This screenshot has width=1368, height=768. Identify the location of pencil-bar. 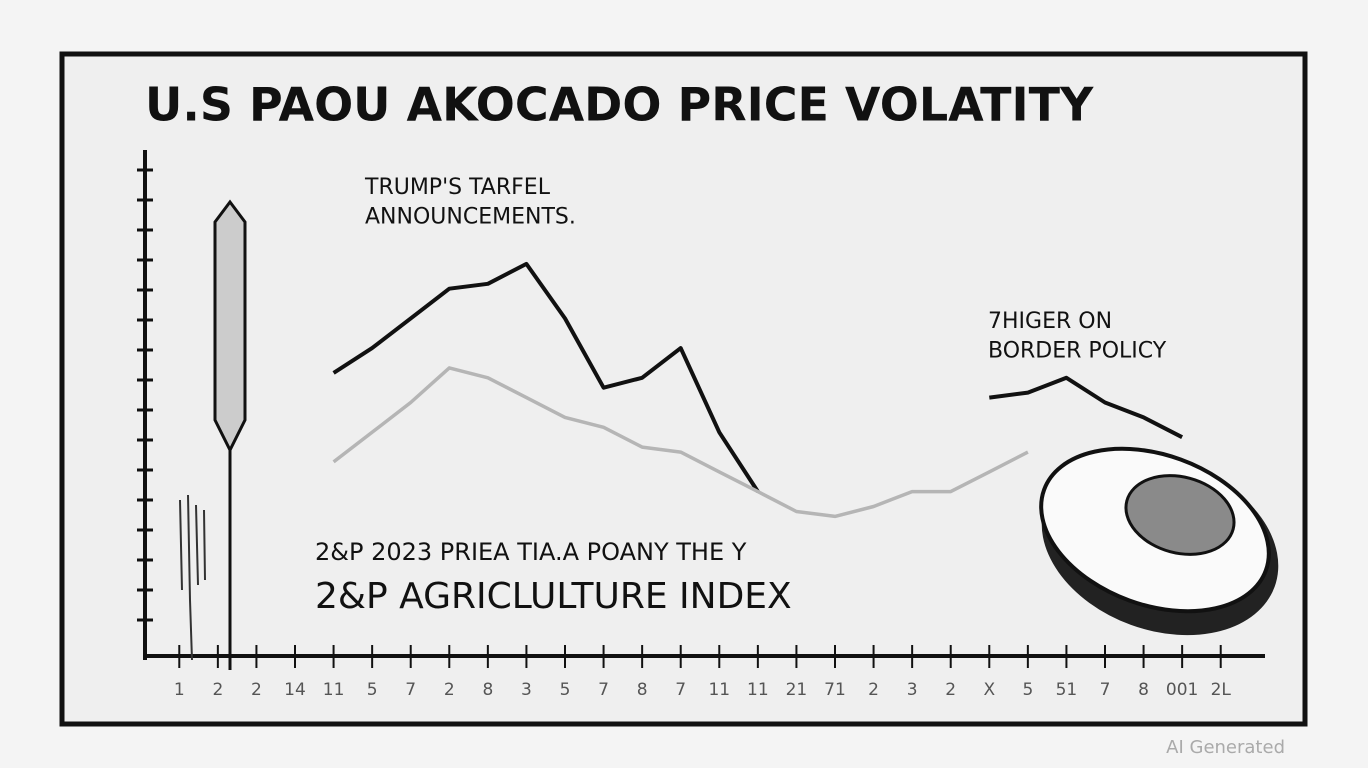
(230, 326).